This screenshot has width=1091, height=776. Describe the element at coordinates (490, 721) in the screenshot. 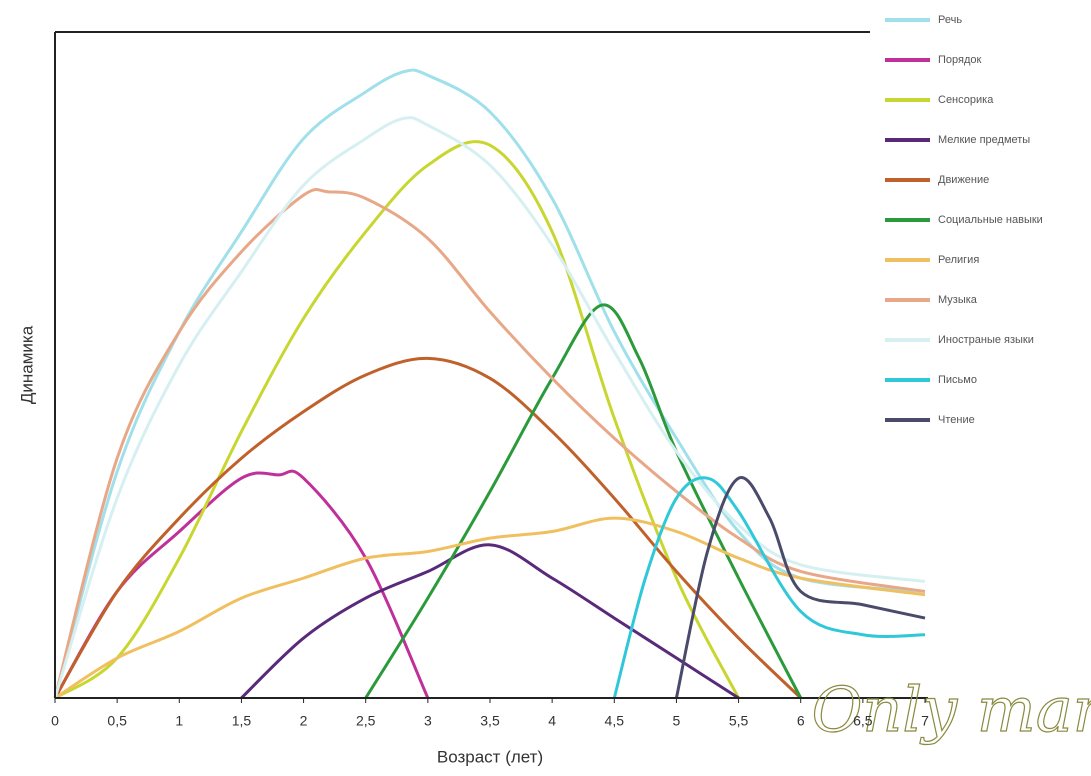

I see `x-tick-label: 3,5` at that location.